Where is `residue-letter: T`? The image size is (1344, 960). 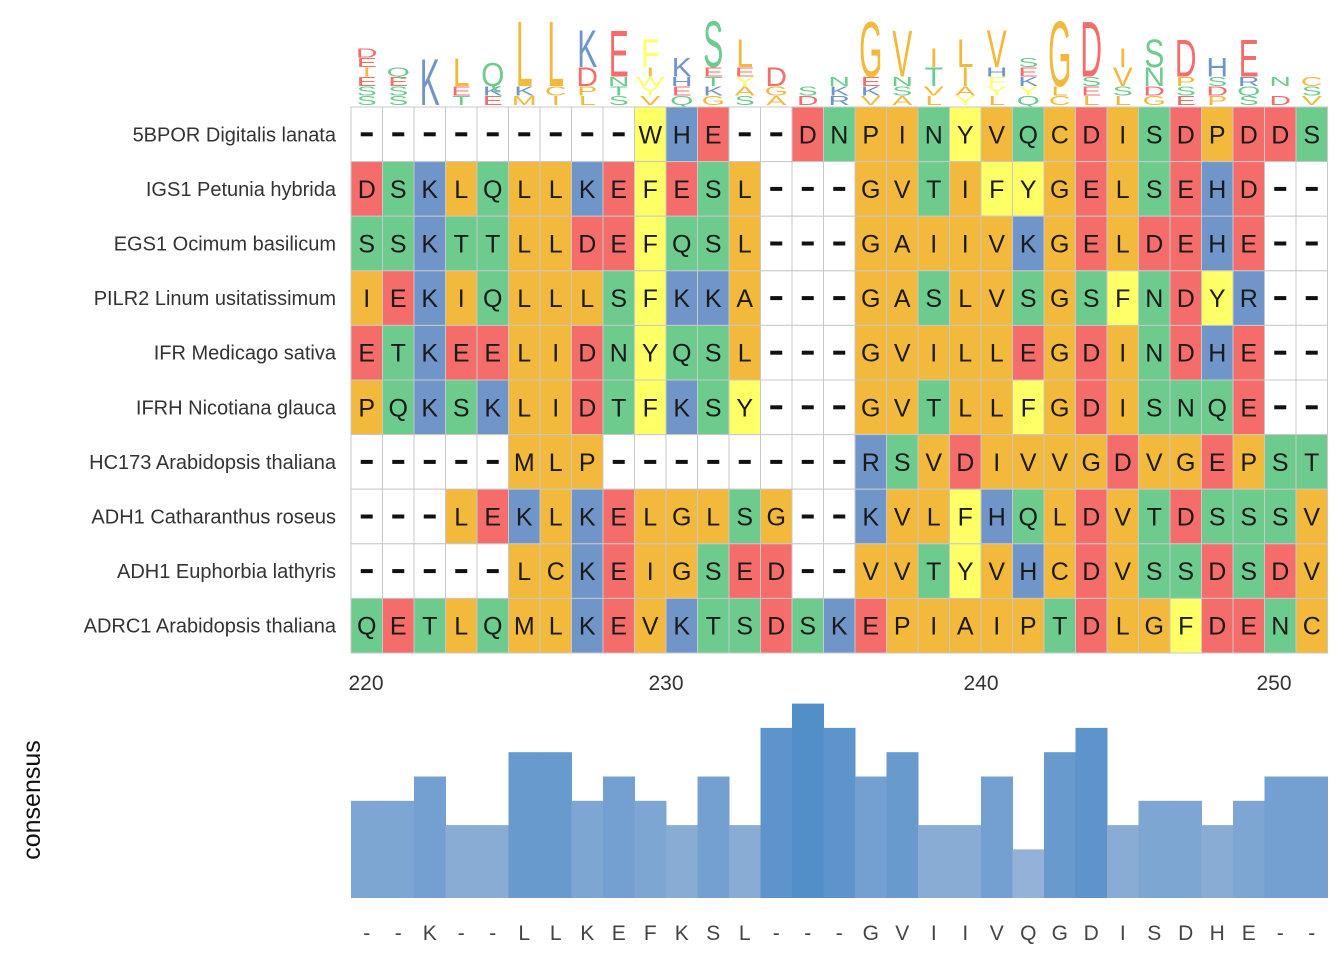
residue-letter: T is located at coordinates (933, 572).